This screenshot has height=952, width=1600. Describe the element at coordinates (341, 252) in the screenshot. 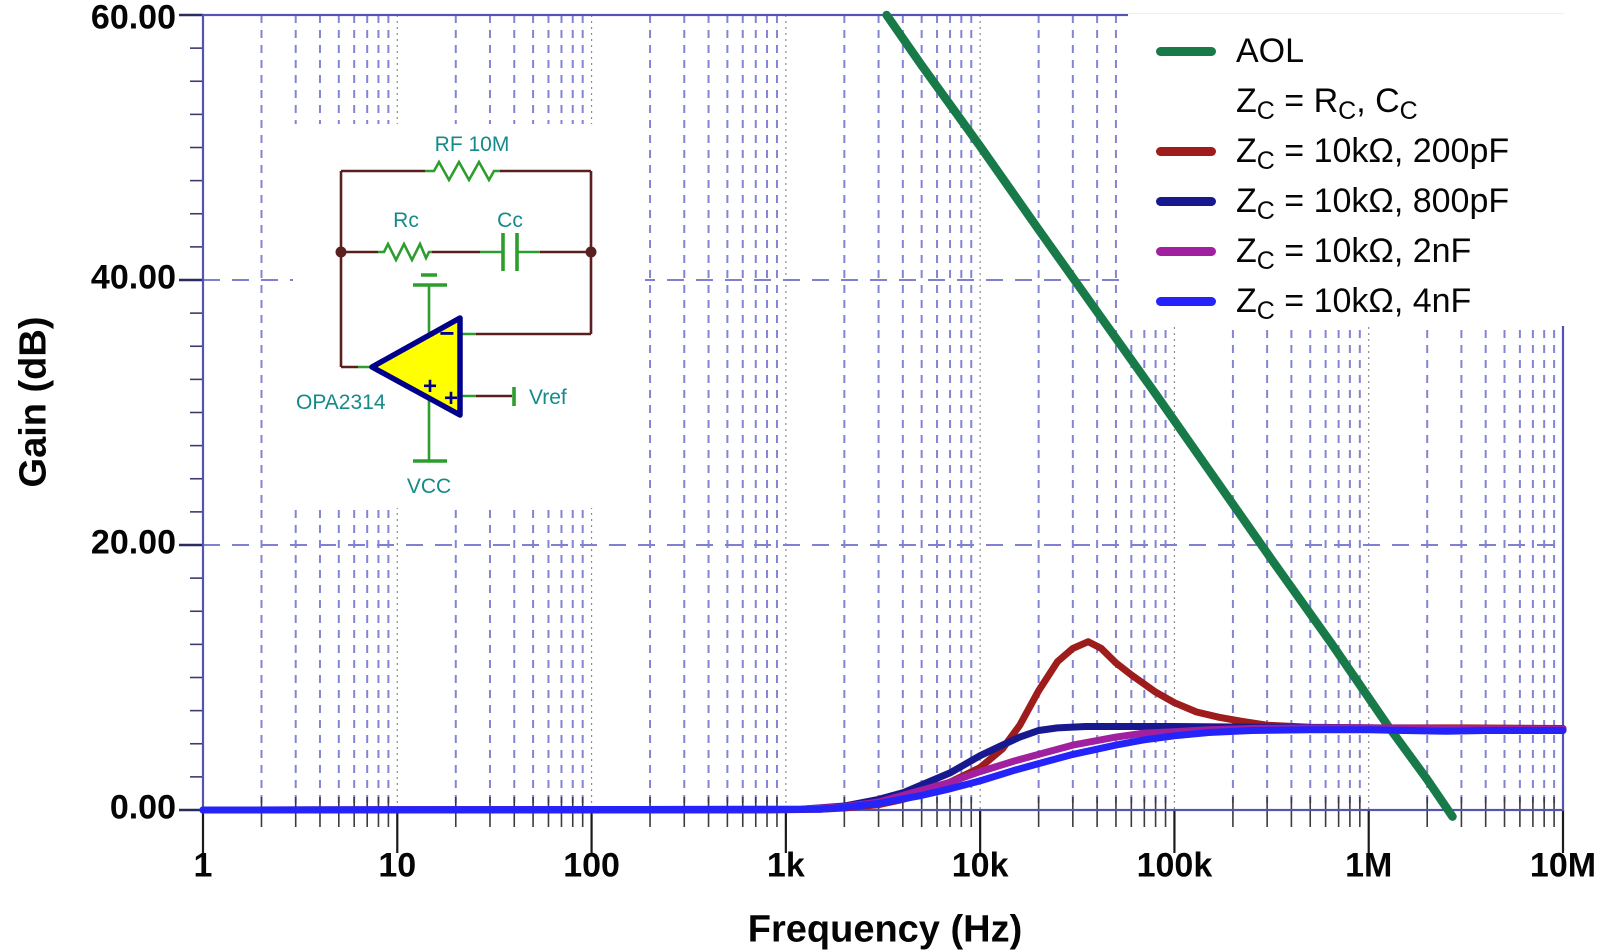

I see `node-dot-left` at that location.